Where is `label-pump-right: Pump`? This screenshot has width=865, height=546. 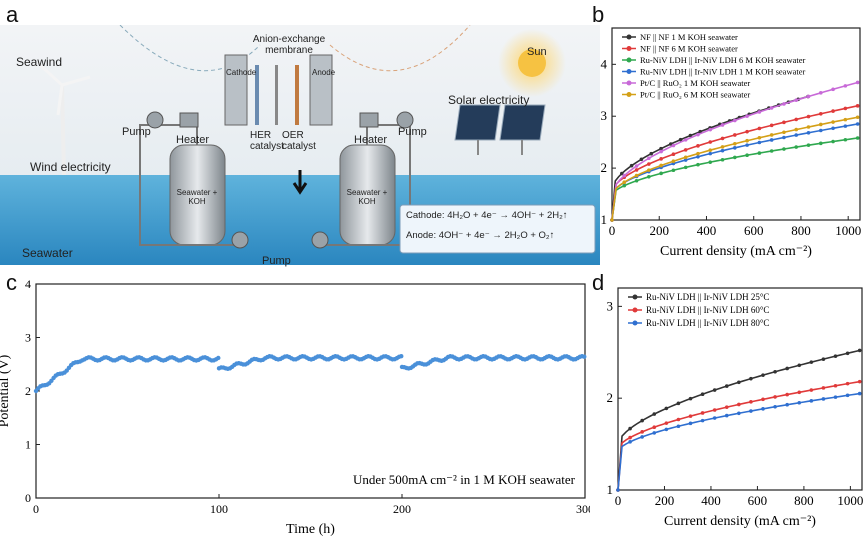 label-pump-right: Pump is located at coordinates (412, 132).